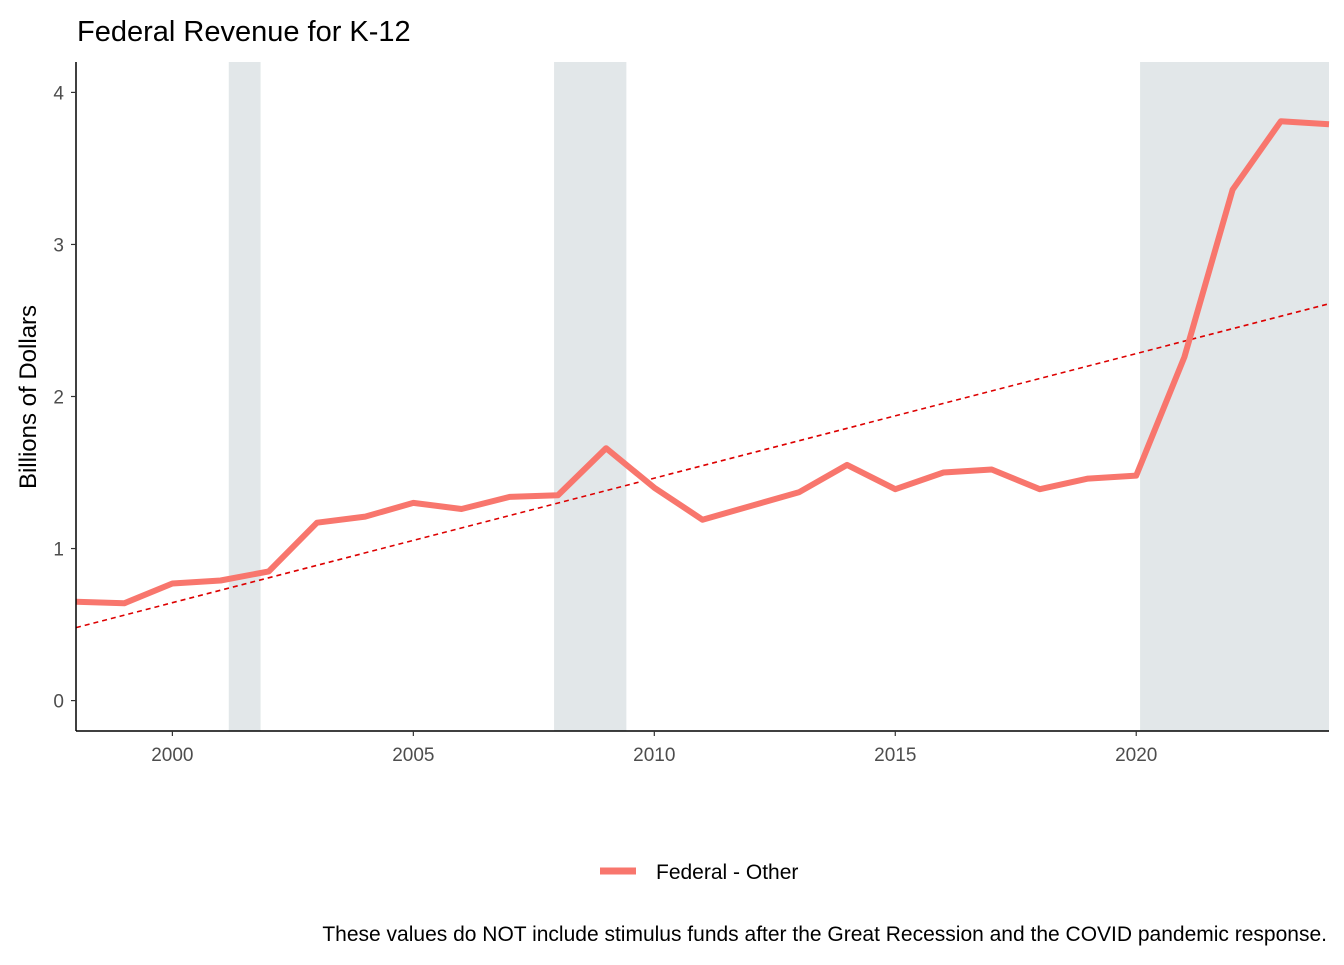 This screenshot has height=965, width=1344. What do you see at coordinates (172, 755) in the screenshot?
I see `x-tick-label-2000: 2000` at bounding box center [172, 755].